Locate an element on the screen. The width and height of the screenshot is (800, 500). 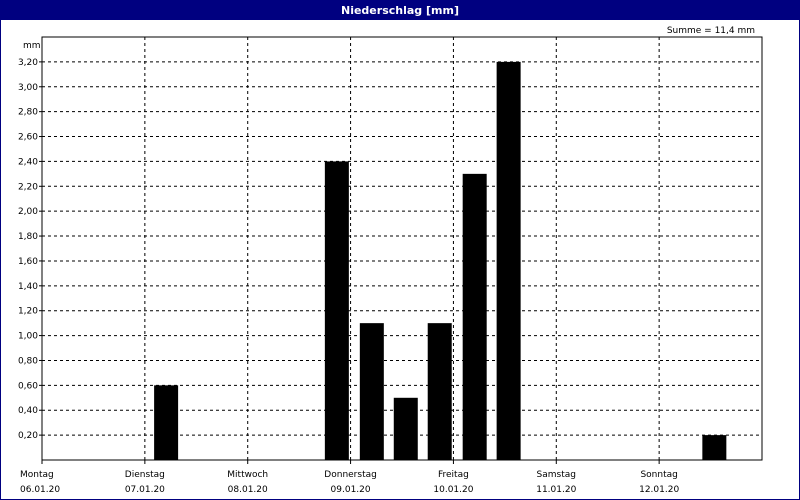
x-day-label: Dienstag is located at coordinates (145, 475).